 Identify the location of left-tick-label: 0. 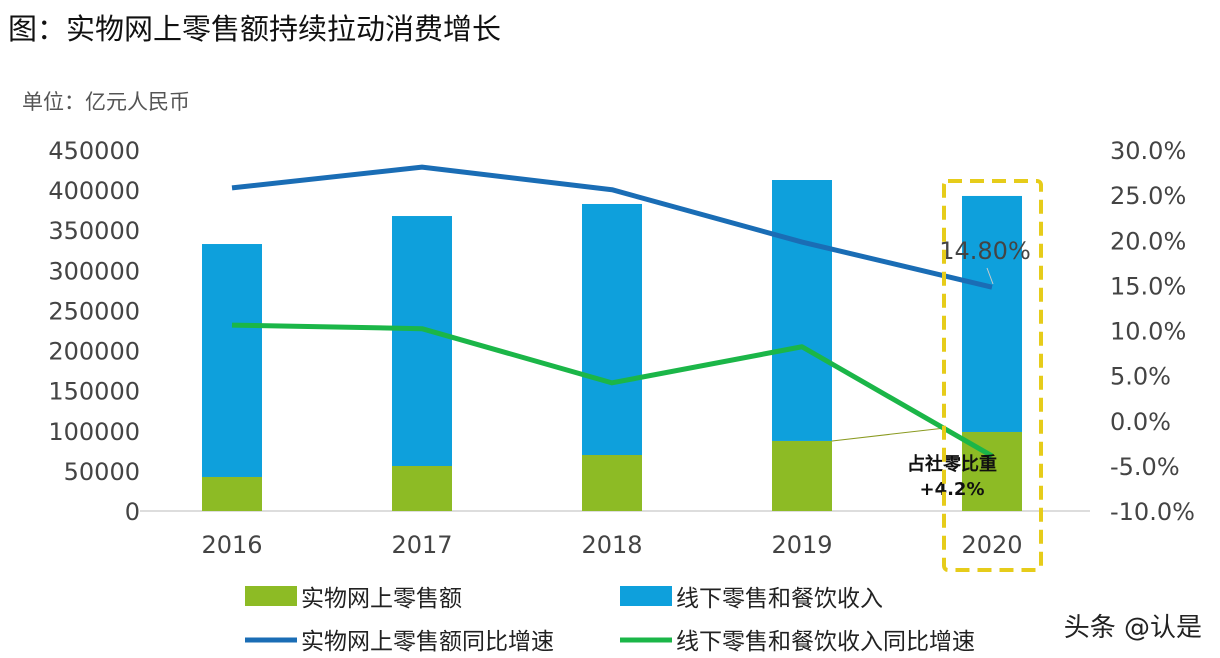
(132, 512).